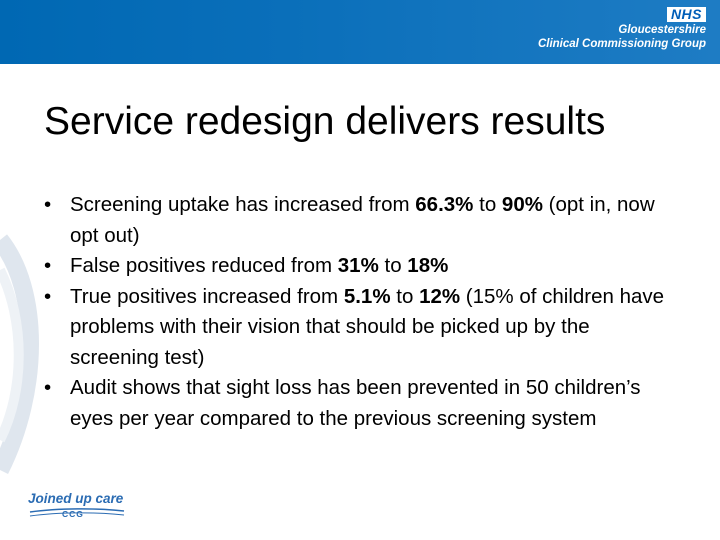 This screenshot has height=540, width=720. What do you see at coordinates (325, 121) in the screenshot?
I see `slide-title: Service redesign delivers results` at bounding box center [325, 121].